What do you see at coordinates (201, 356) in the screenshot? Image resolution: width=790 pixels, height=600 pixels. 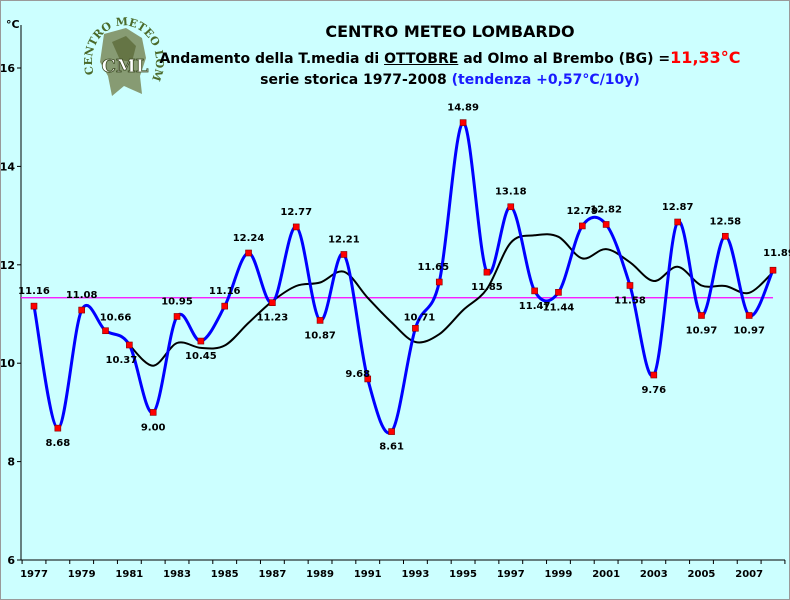 I see `data-label: 10.45` at bounding box center [201, 356].